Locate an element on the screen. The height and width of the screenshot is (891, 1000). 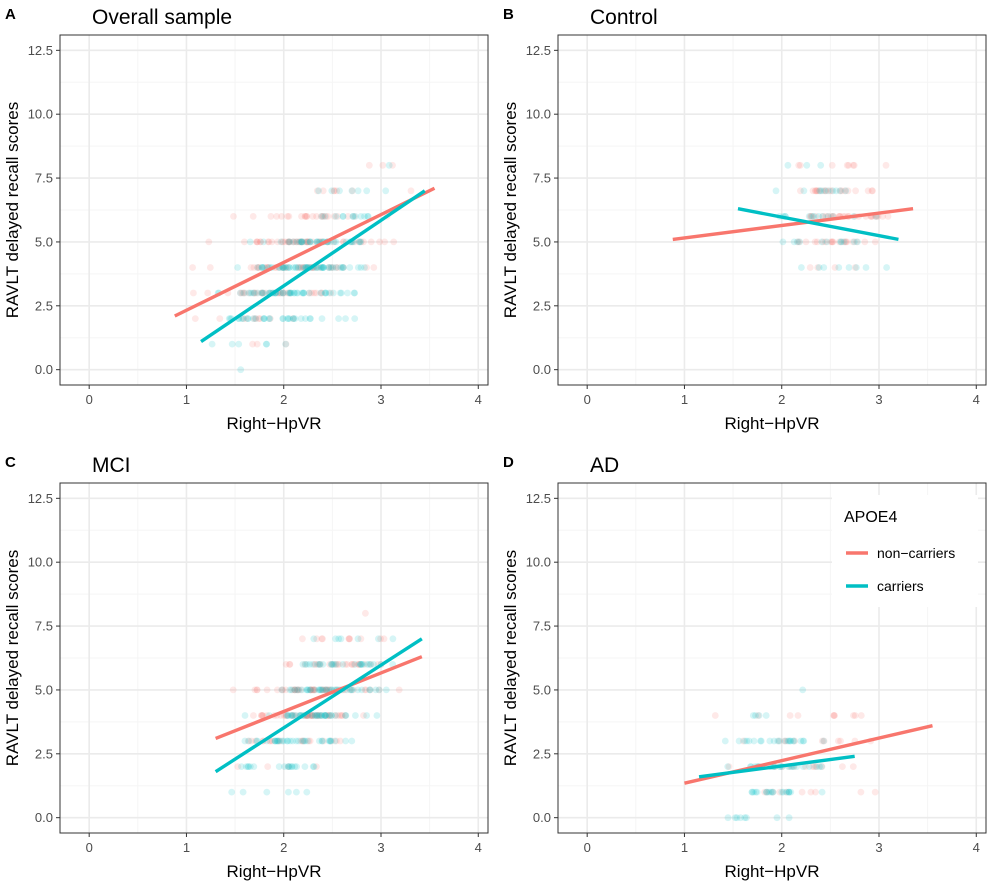
panel-title: MCI is located at coordinates (111, 465).